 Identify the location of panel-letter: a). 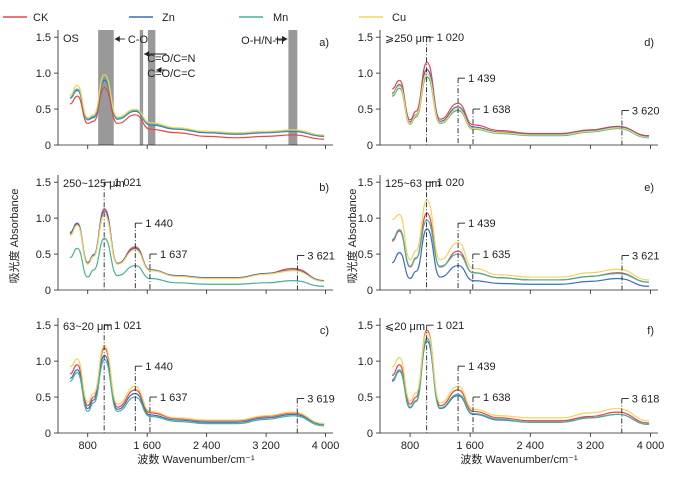
(324, 43).